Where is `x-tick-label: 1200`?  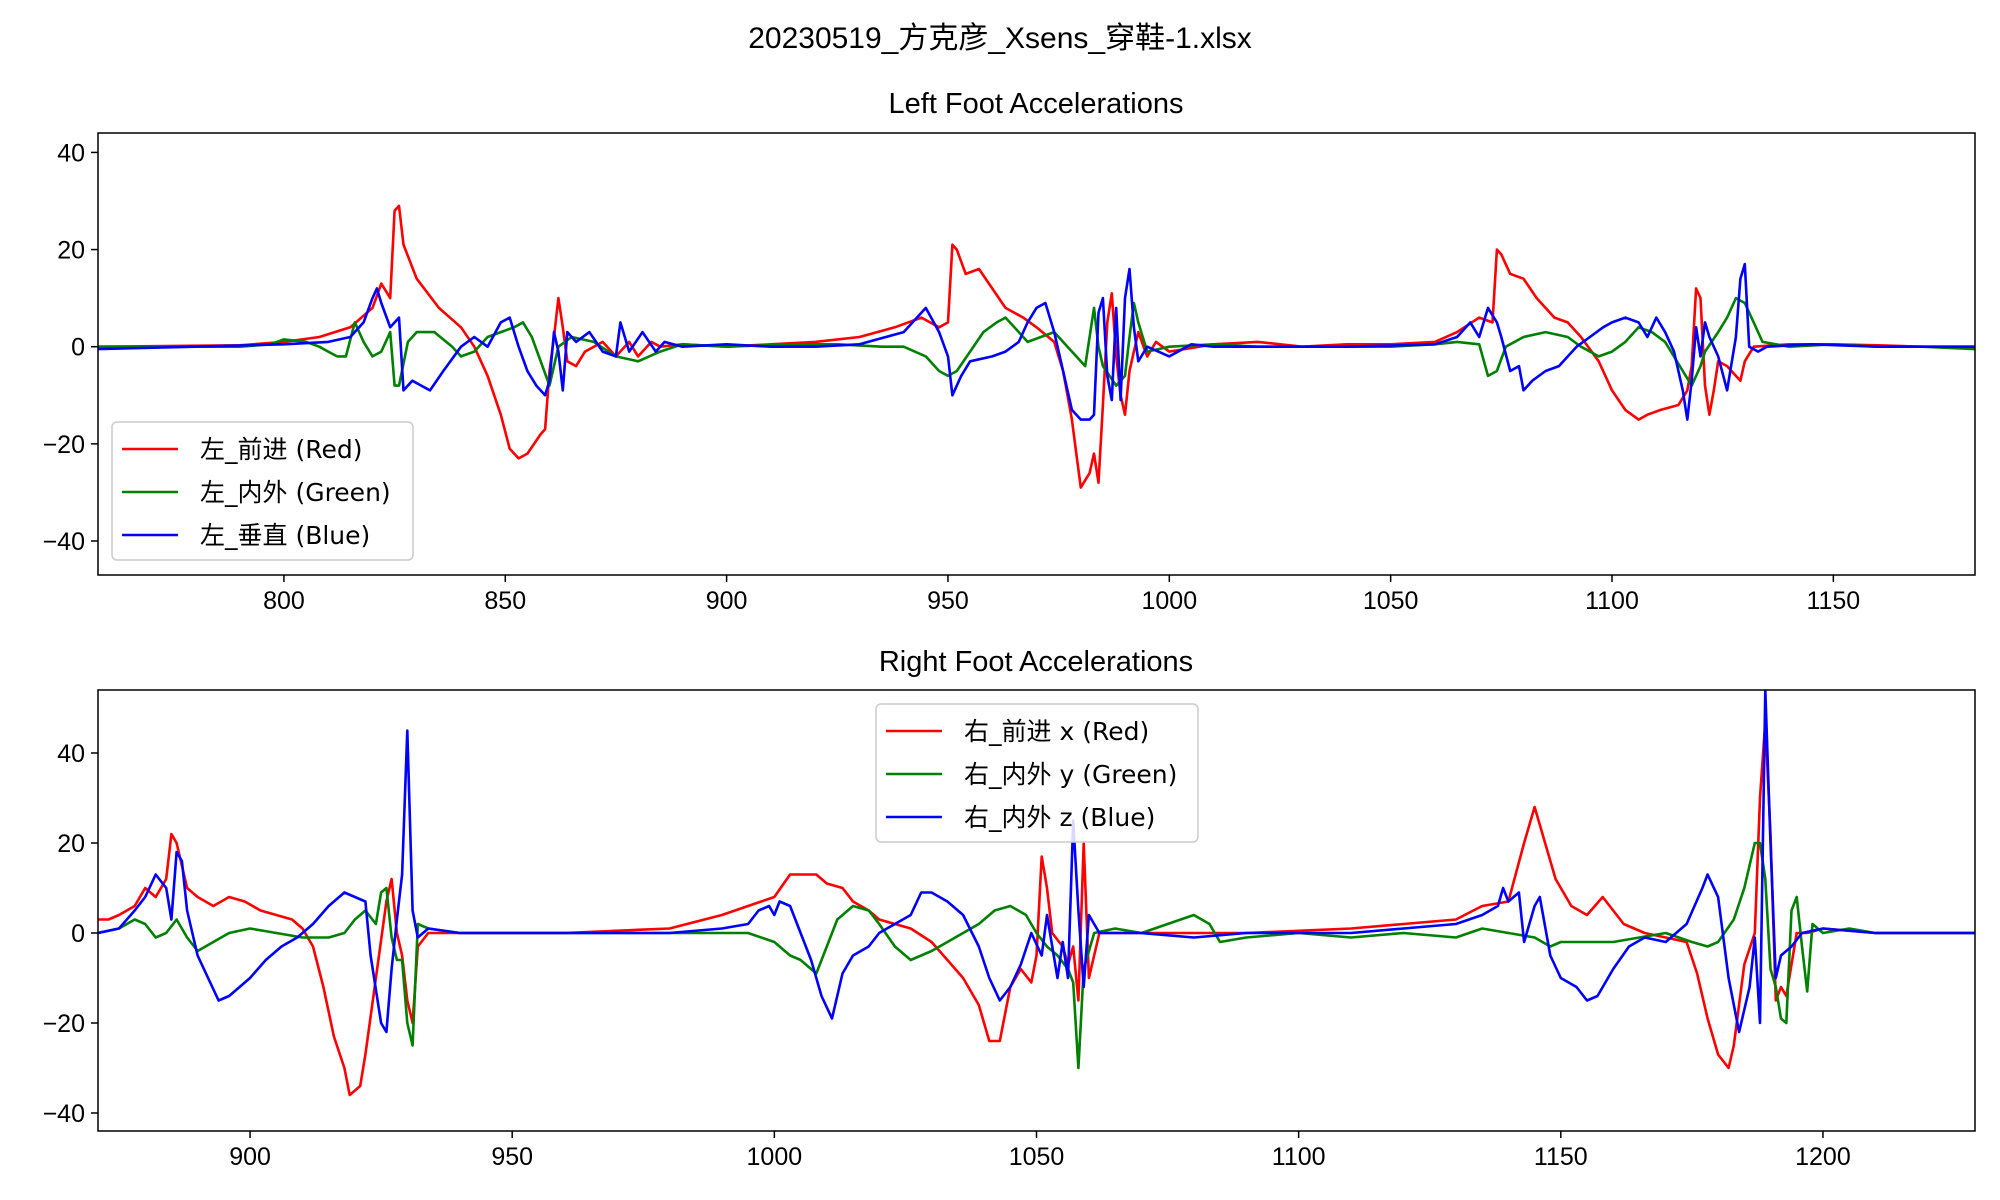 x-tick-label: 1200 is located at coordinates (1823, 1157).